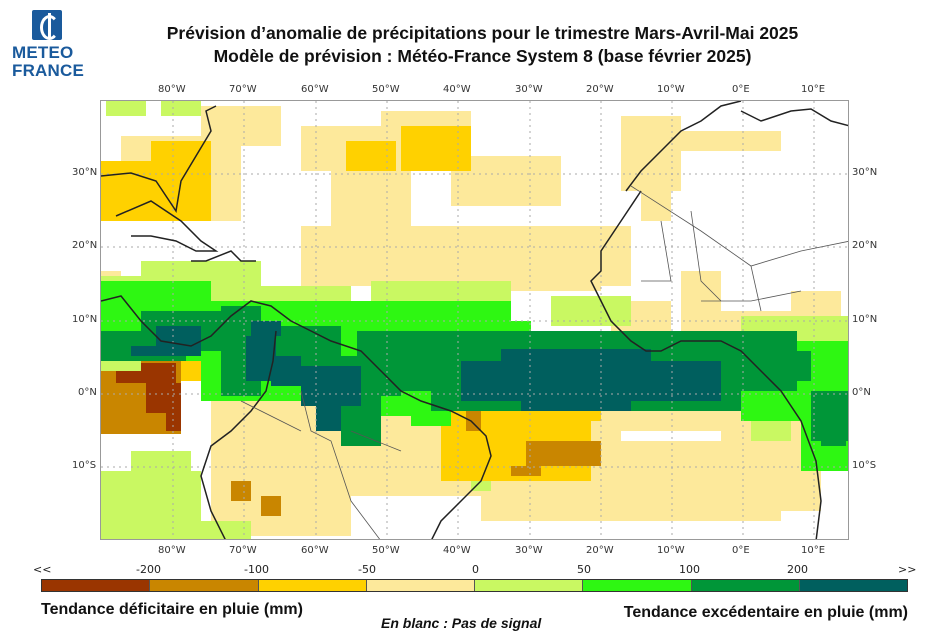  I want to click on logo-text-line1: METEO, so click(43, 52).